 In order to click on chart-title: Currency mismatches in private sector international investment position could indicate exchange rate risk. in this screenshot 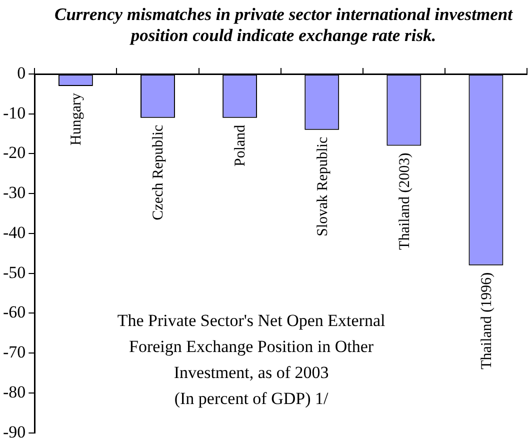, I will do `click(284, 25)`.